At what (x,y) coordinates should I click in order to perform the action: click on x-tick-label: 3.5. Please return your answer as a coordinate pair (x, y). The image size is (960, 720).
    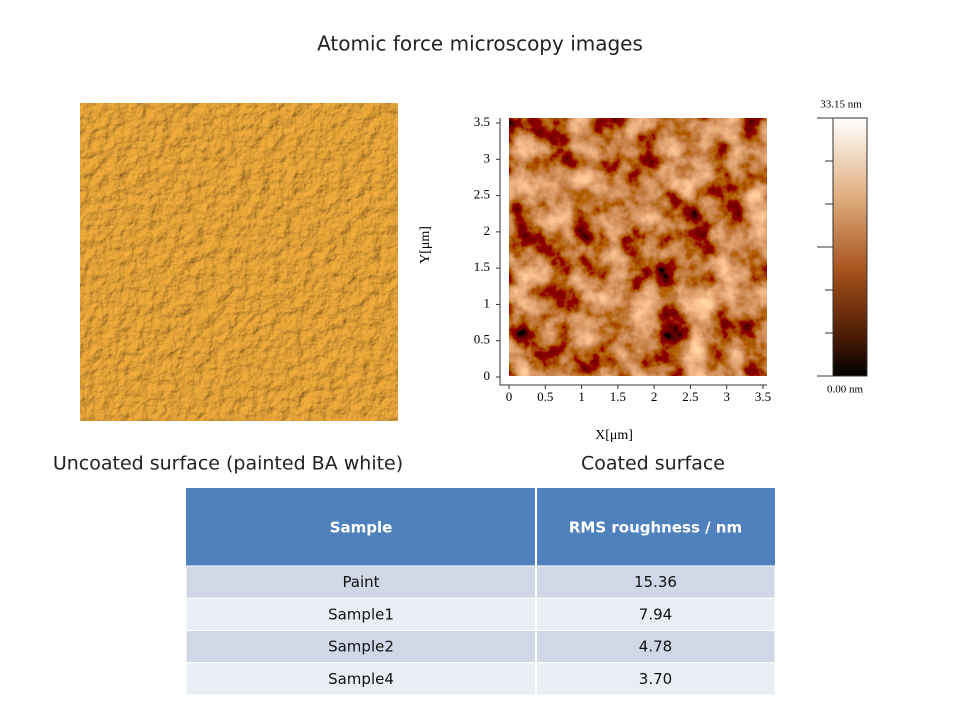
    Looking at the image, I should click on (763, 396).